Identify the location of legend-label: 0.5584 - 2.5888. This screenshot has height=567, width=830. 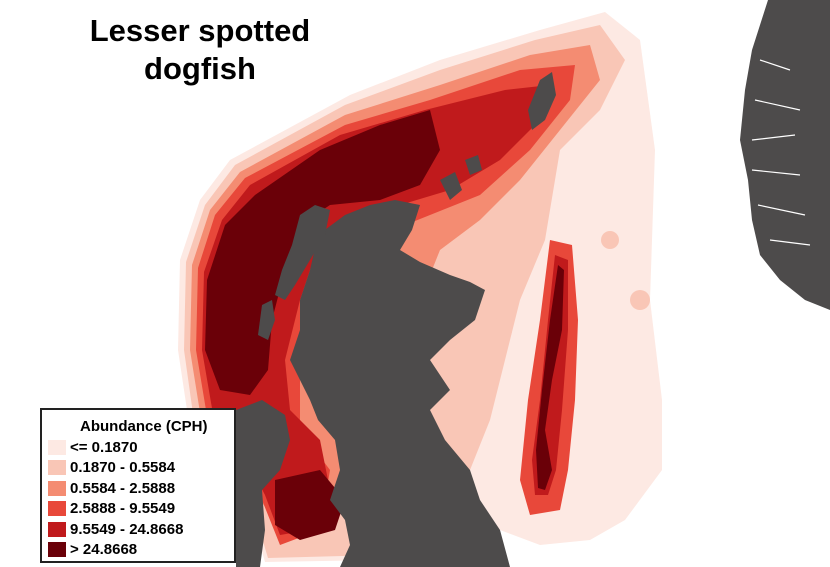
(123, 488).